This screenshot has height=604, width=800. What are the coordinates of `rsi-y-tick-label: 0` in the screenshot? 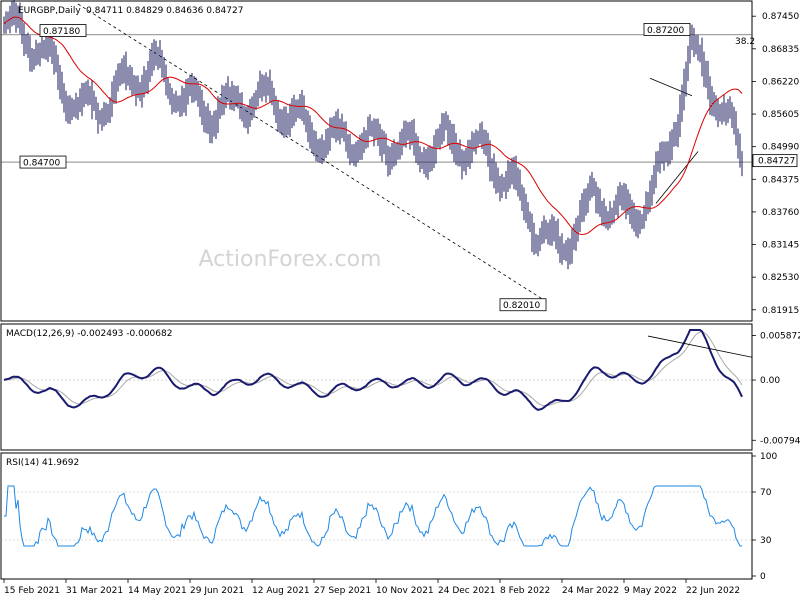 It's located at (763, 577).